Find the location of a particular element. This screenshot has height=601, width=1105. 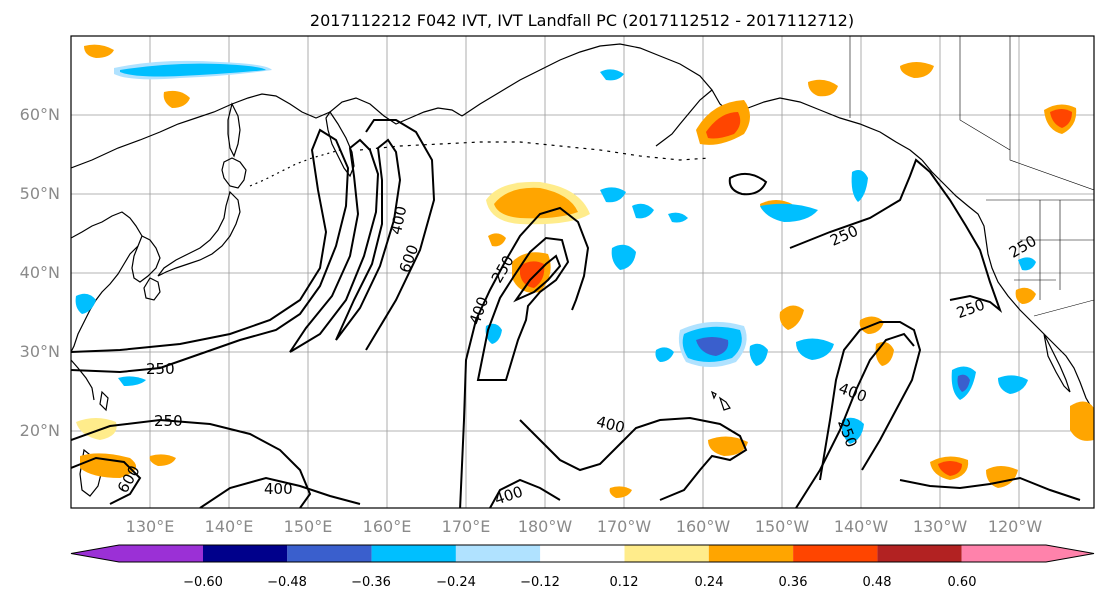

colorbar-tick-label: 0.36 is located at coordinates (793, 582).